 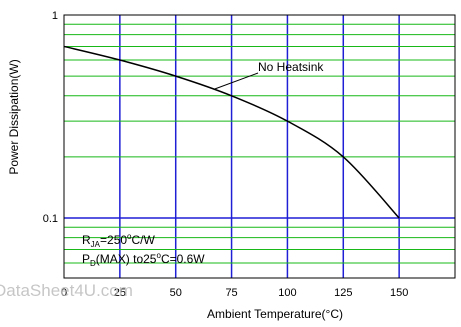 I want to click on x-tick-label: 150, so click(x=399, y=293).